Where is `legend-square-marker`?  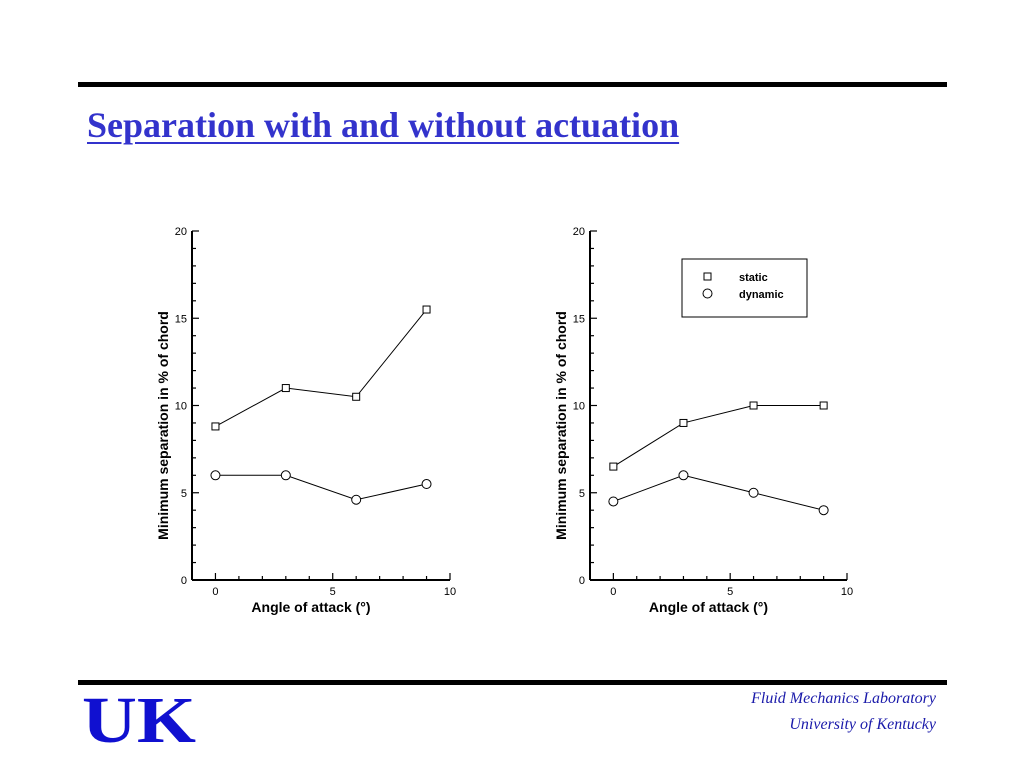 legend-square-marker is located at coordinates (707, 276).